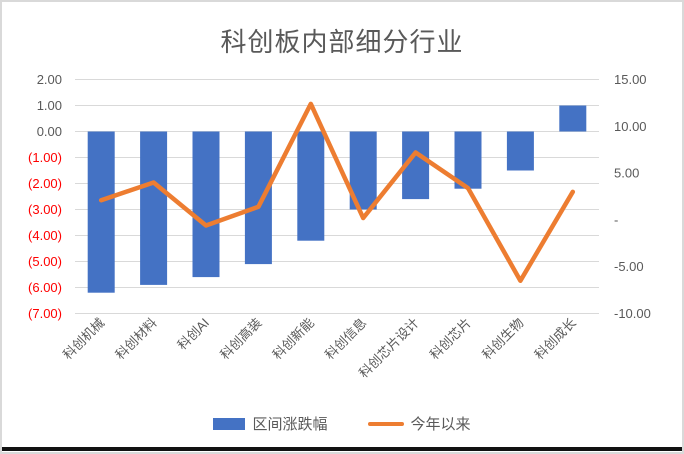 This screenshot has width=684, height=454. I want to click on left-axis-tick: 2.00, so click(49, 79).